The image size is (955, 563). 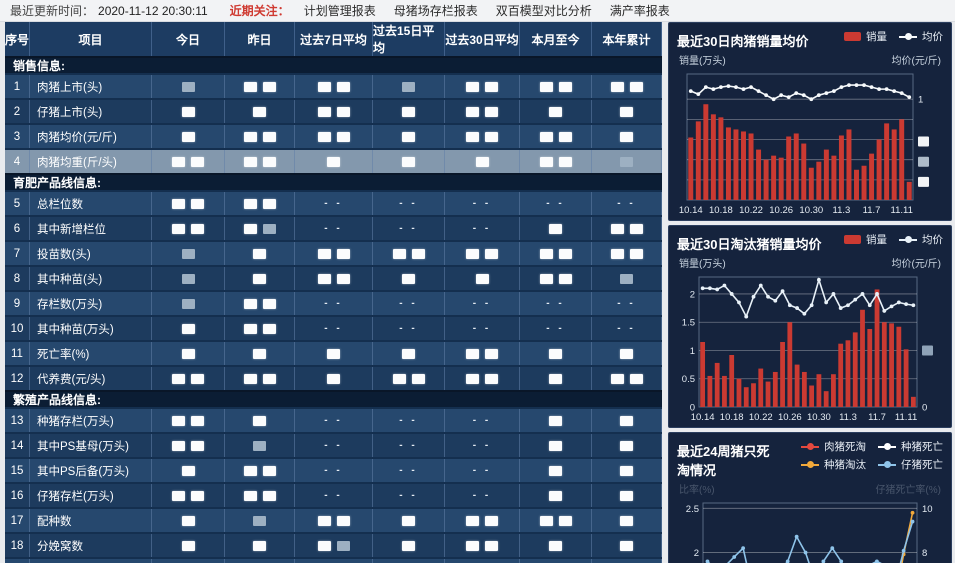 I want to click on menu-item-plan-report: 计划管理报表, so click(x=339, y=11).